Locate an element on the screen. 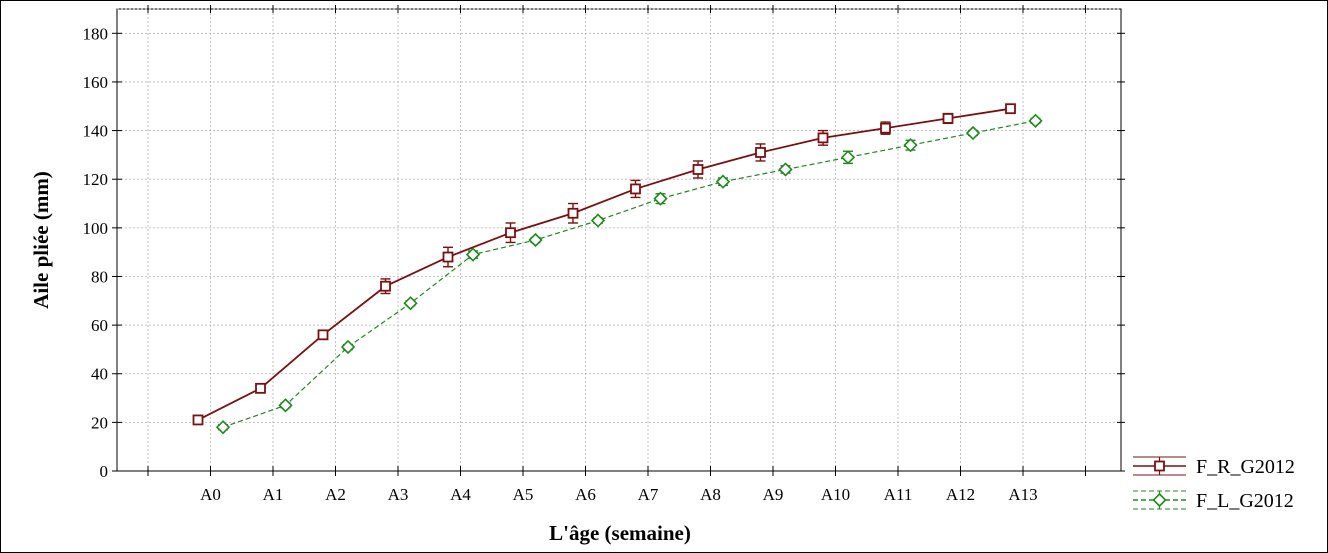 The image size is (1328, 553). y-tick-label: 80 is located at coordinates (99, 276).